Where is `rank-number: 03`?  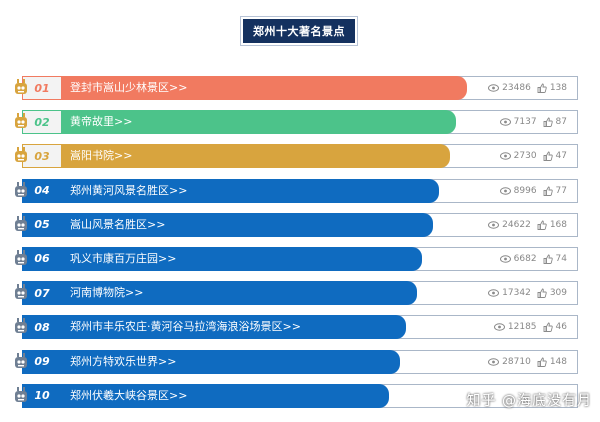
rank-number: 03 is located at coordinates (42, 156).